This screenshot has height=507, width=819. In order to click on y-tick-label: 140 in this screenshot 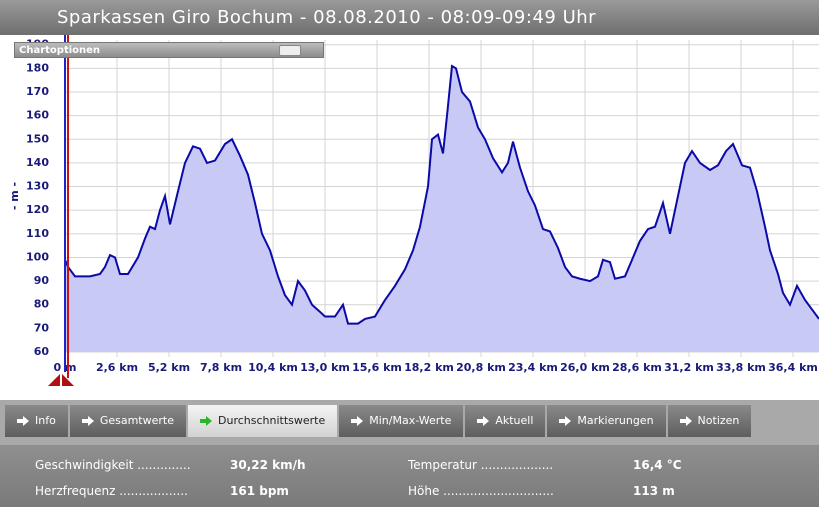, I will do `click(37, 162)`.